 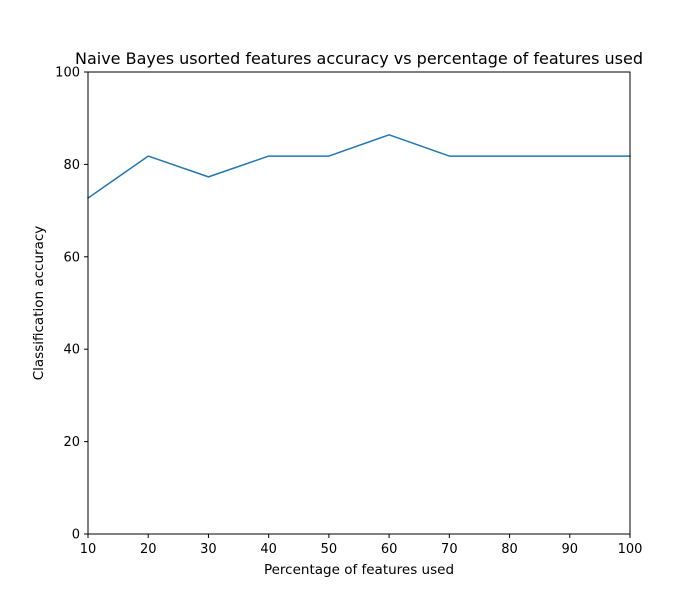 I want to click on y-axis-label: Classification accuracy, so click(x=39, y=303).